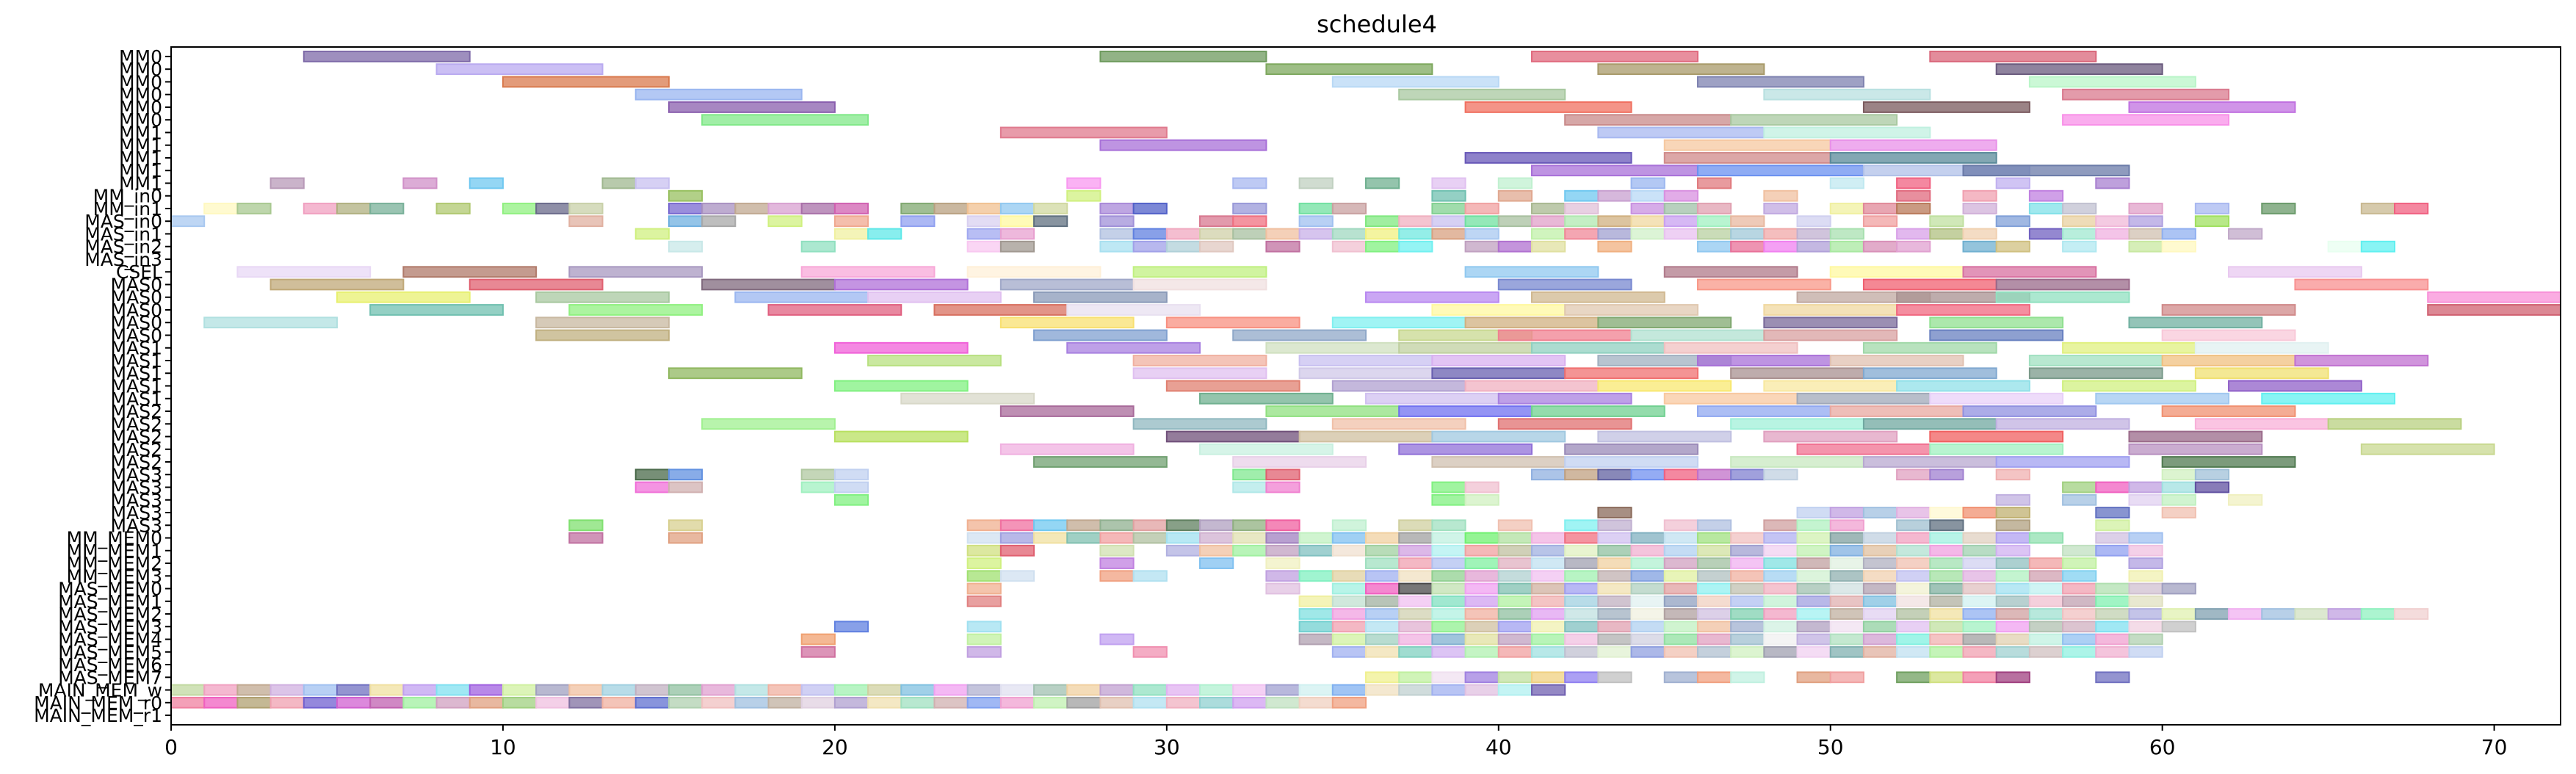  Describe the element at coordinates (171, 747) in the screenshot. I see `x-tick-label: 0` at that location.